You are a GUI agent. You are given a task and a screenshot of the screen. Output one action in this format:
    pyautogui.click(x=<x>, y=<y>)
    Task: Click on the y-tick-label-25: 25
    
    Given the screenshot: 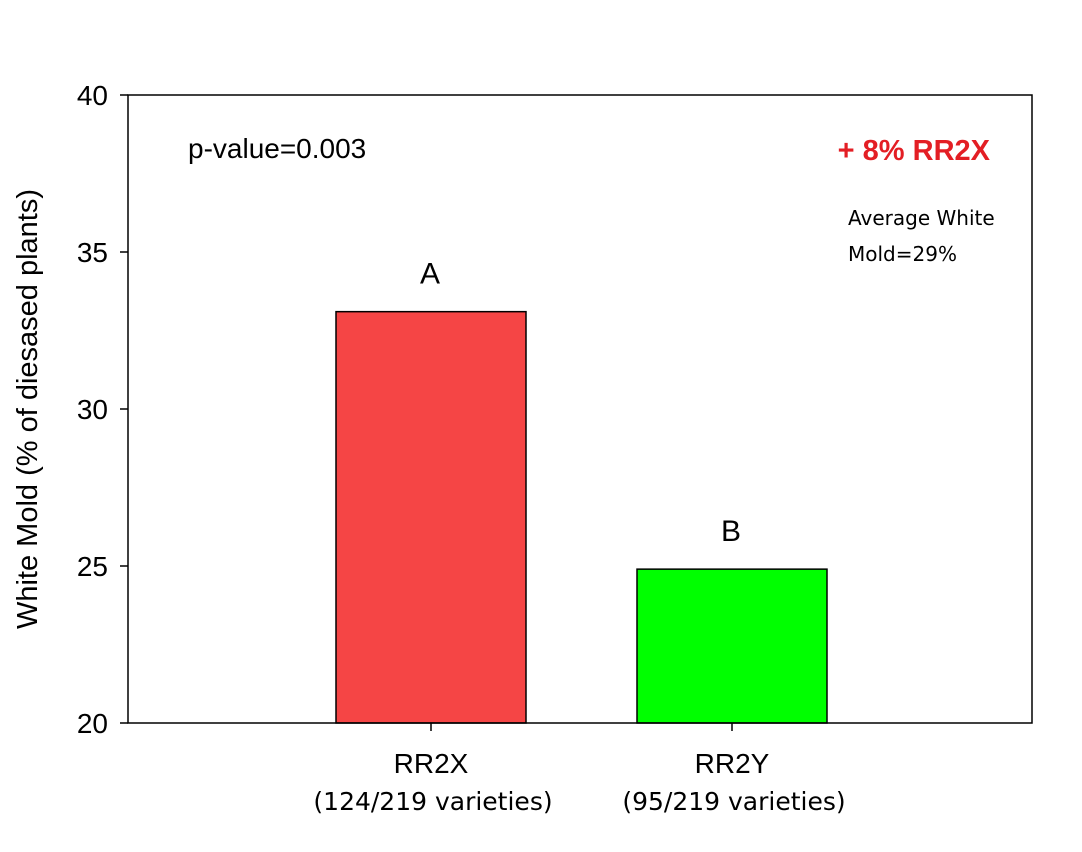 What is the action you would take?
    pyautogui.click(x=92, y=566)
    